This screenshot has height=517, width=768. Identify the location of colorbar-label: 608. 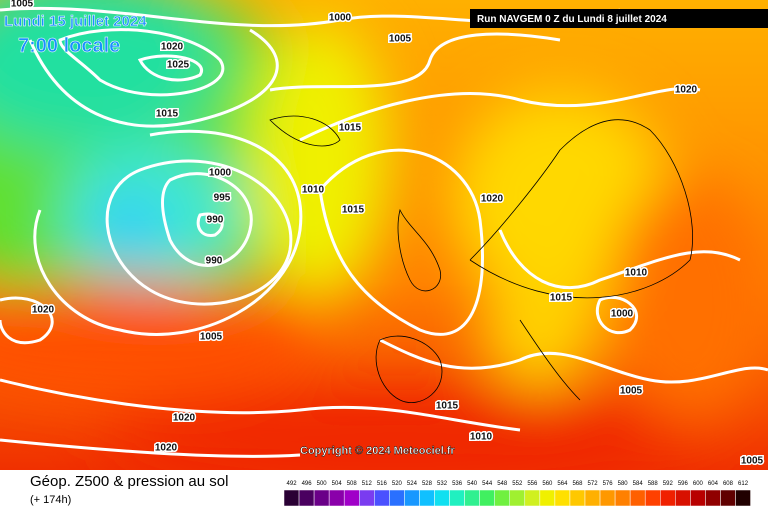
(728, 484).